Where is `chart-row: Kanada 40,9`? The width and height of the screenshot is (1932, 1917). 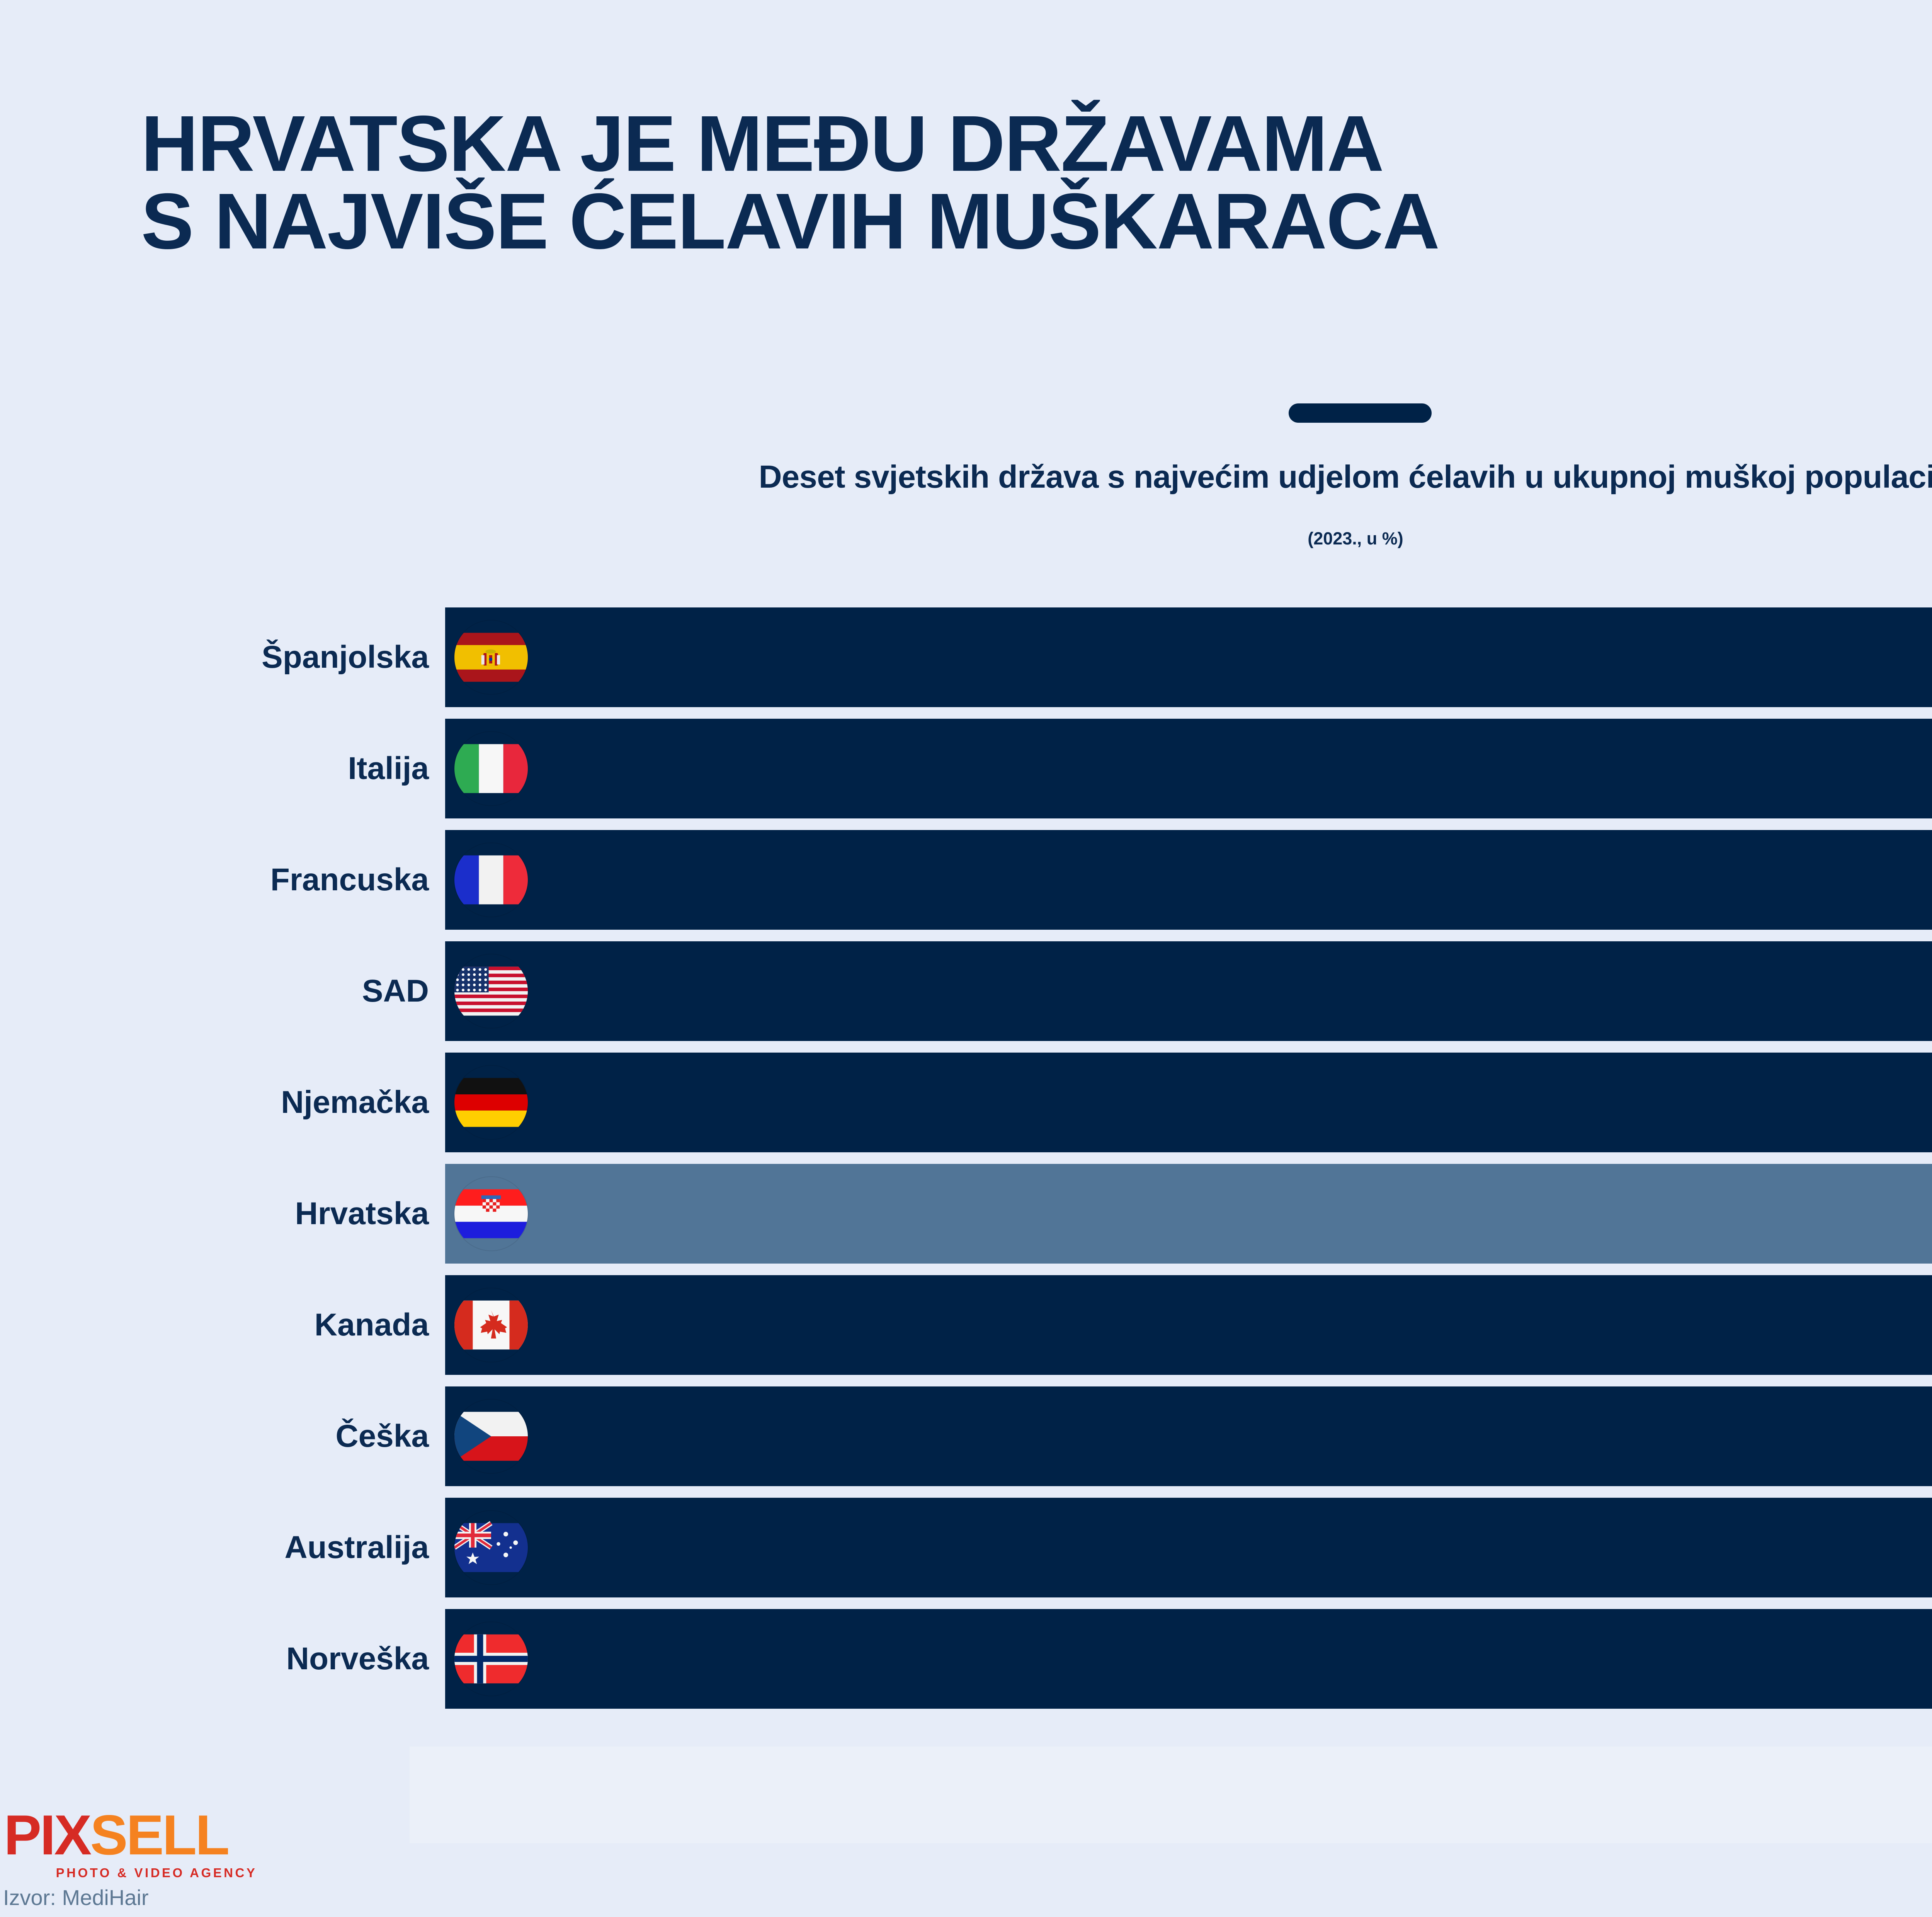 chart-row: Kanada 40,9 is located at coordinates (966, 1325).